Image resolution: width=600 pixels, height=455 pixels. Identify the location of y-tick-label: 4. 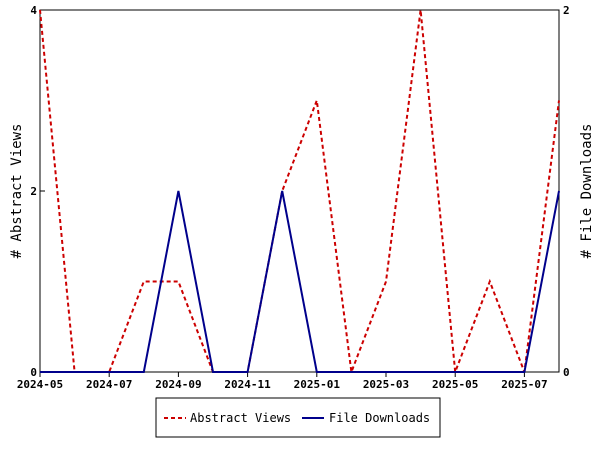
(33, 10).